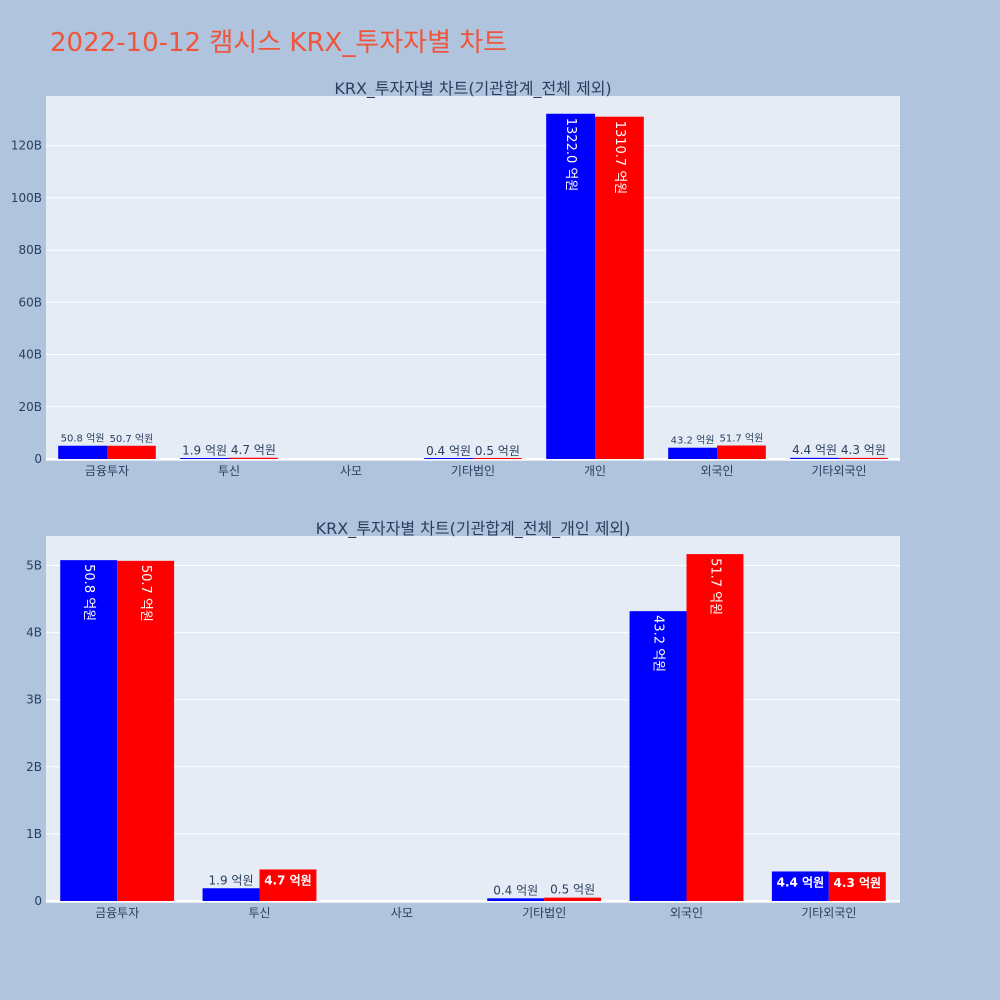  I want to click on y-tick-label: 100B, so click(26, 198).